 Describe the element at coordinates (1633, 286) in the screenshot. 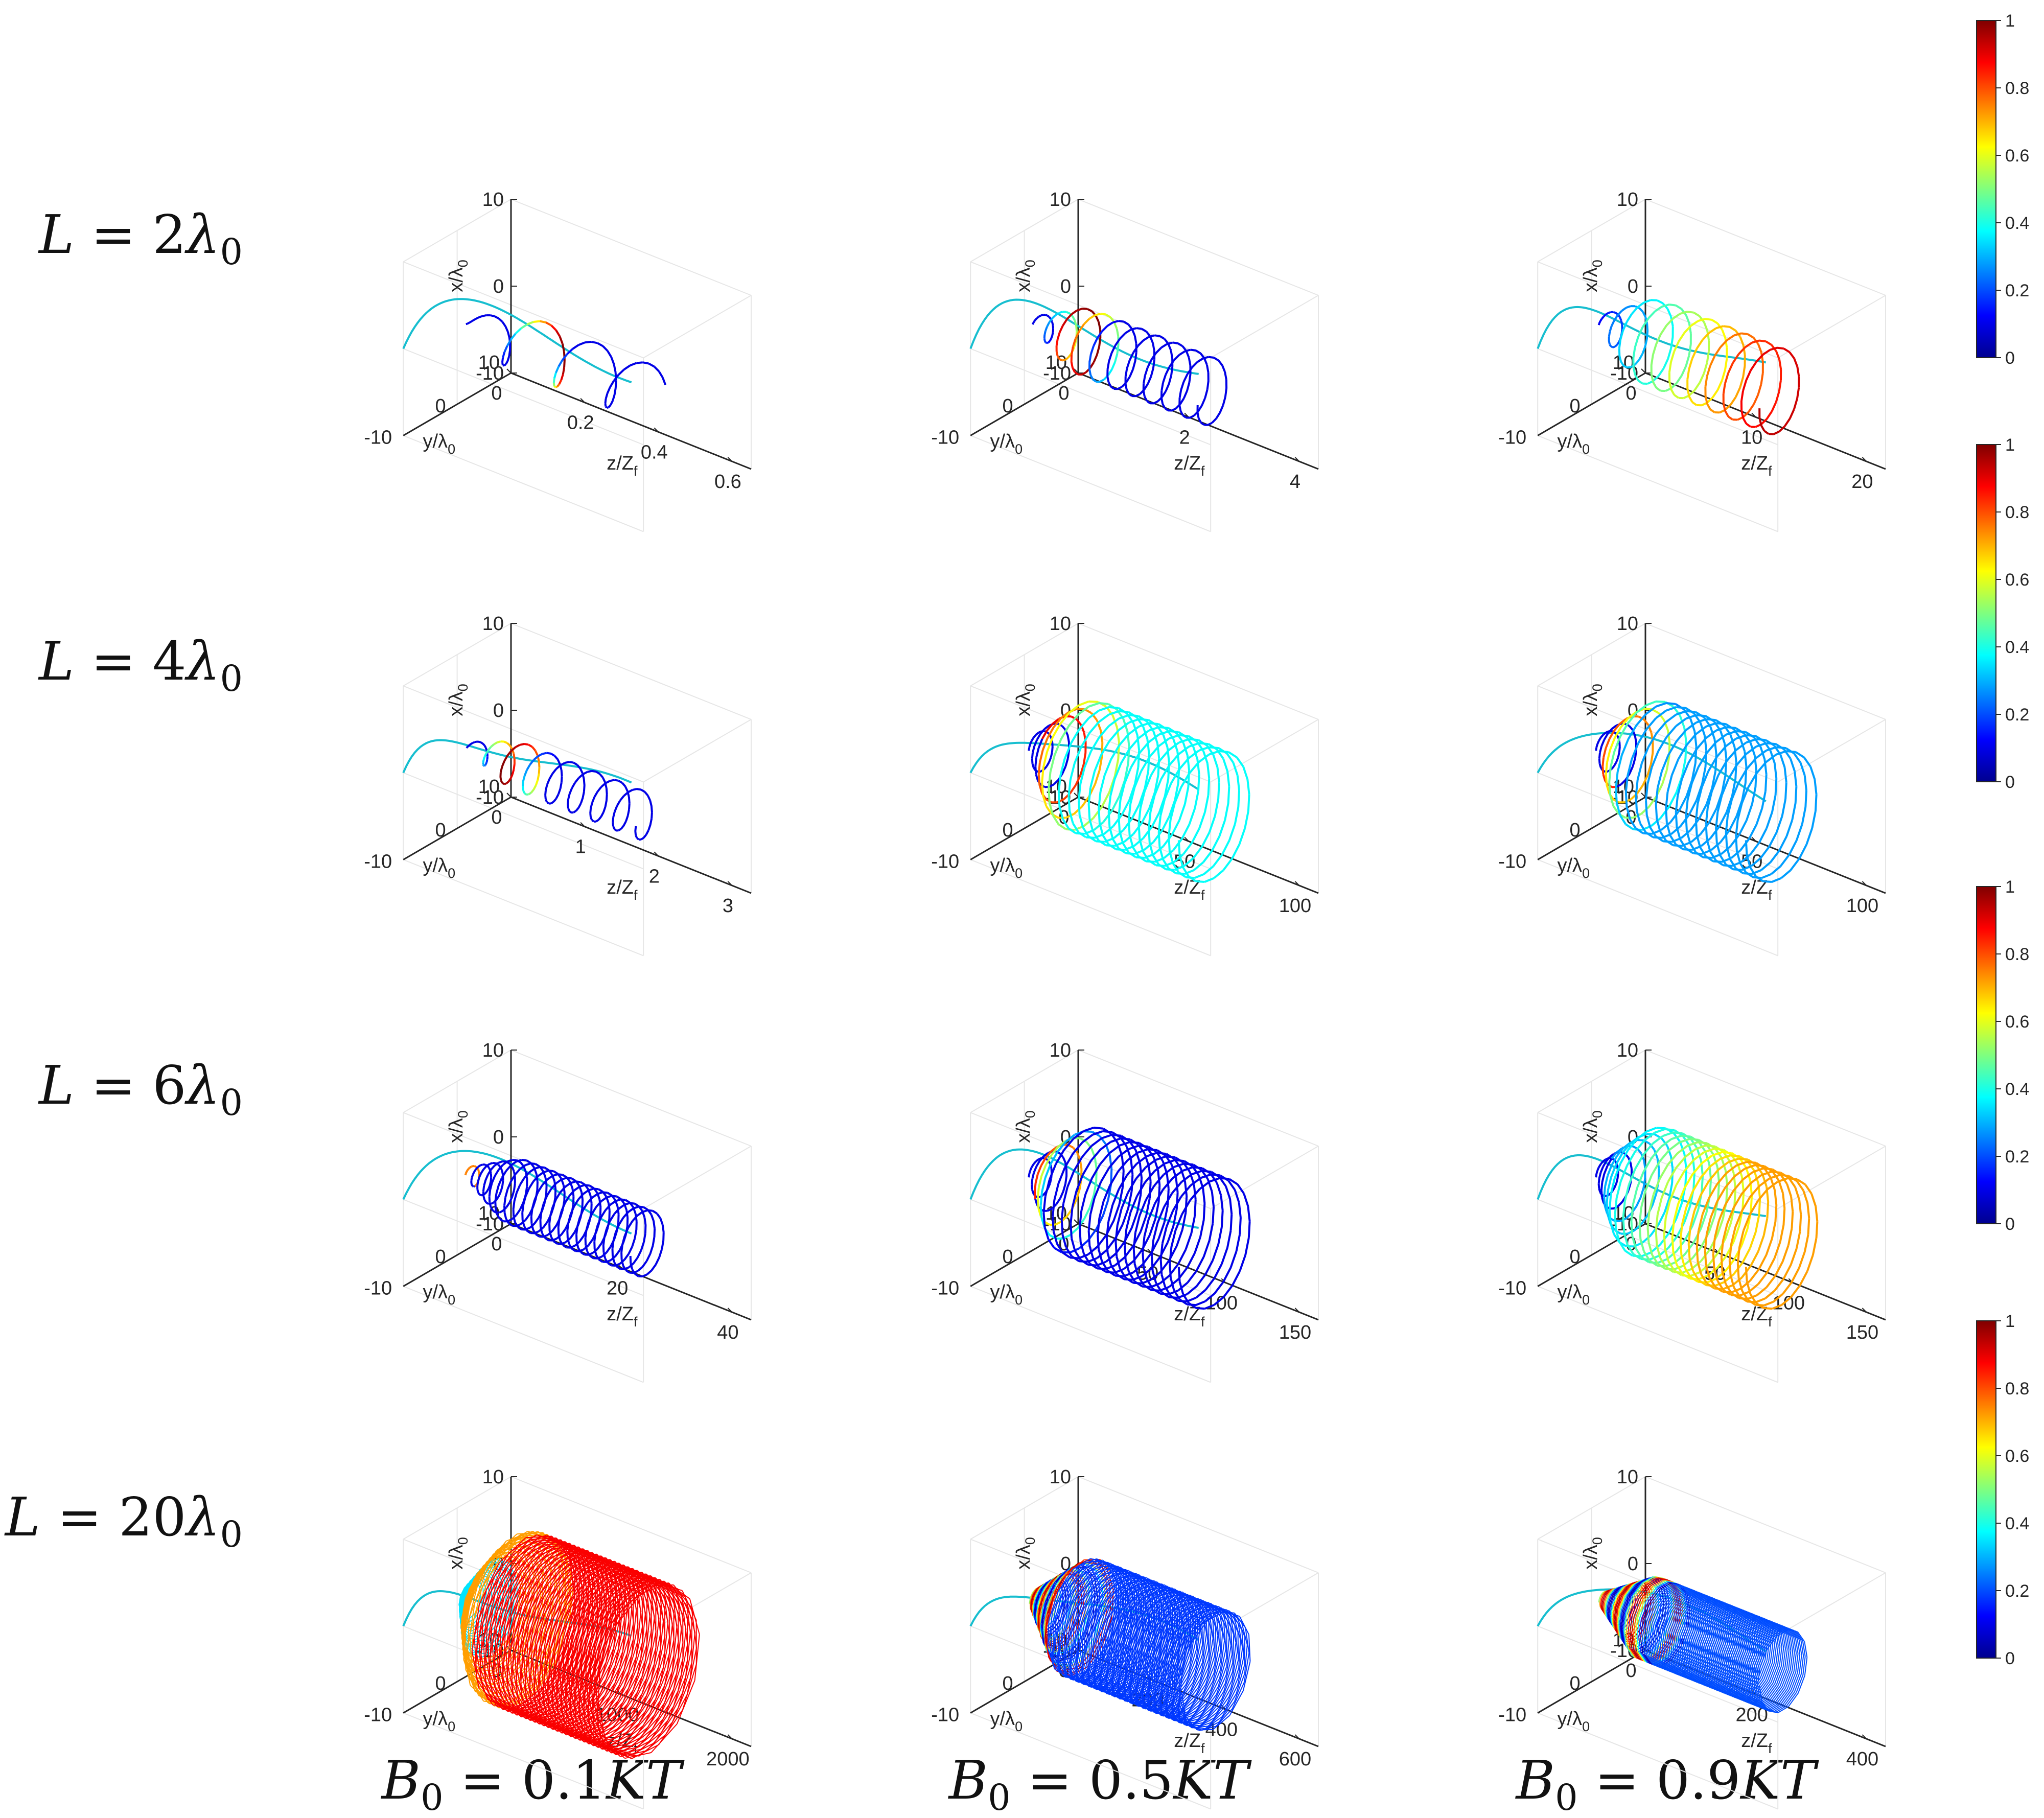

I see `x-tick-label: 0` at that location.